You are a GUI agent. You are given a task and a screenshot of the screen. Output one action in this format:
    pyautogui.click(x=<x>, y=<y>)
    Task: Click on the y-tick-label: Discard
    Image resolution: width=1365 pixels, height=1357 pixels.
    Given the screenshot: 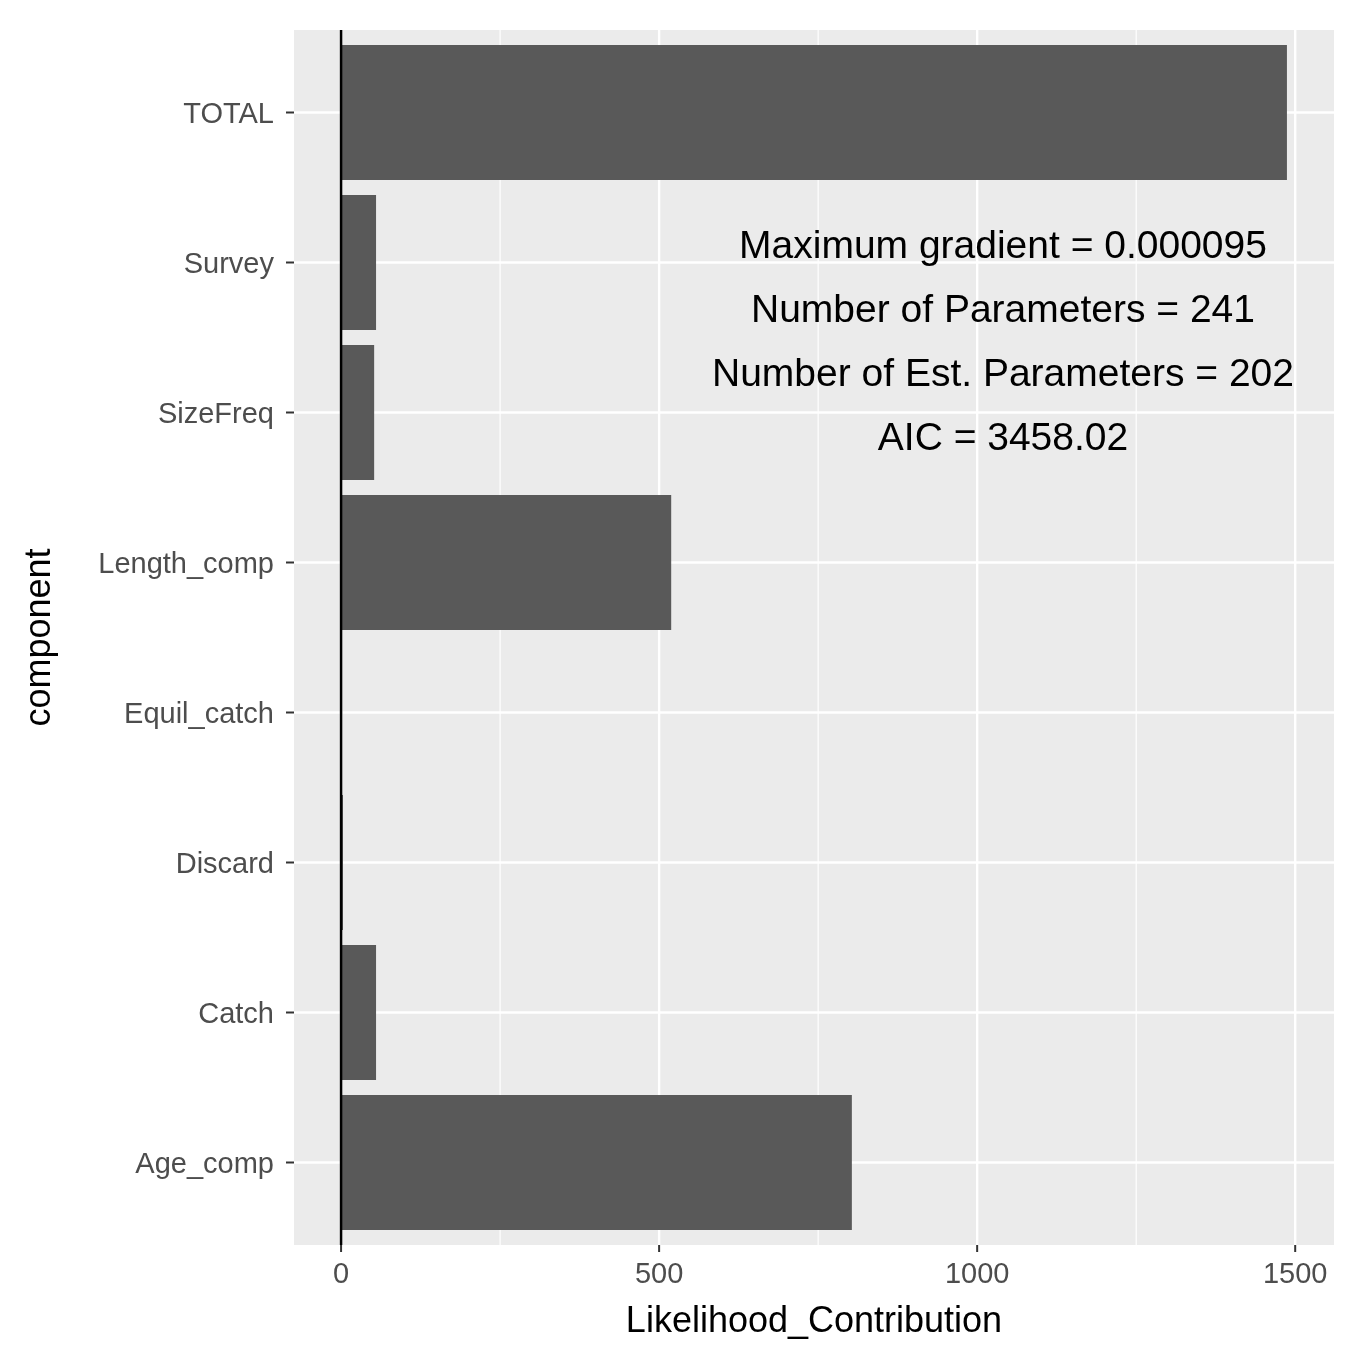 What is the action you would take?
    pyautogui.click(x=224, y=862)
    